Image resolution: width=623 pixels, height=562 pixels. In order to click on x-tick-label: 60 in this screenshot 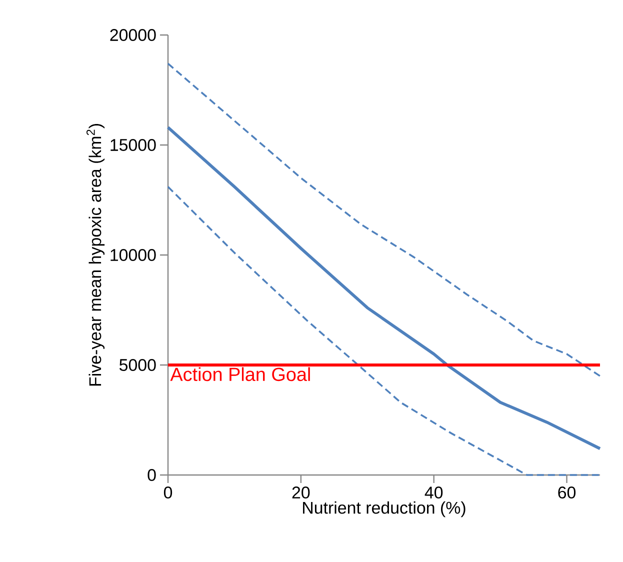, I will do `click(567, 492)`.